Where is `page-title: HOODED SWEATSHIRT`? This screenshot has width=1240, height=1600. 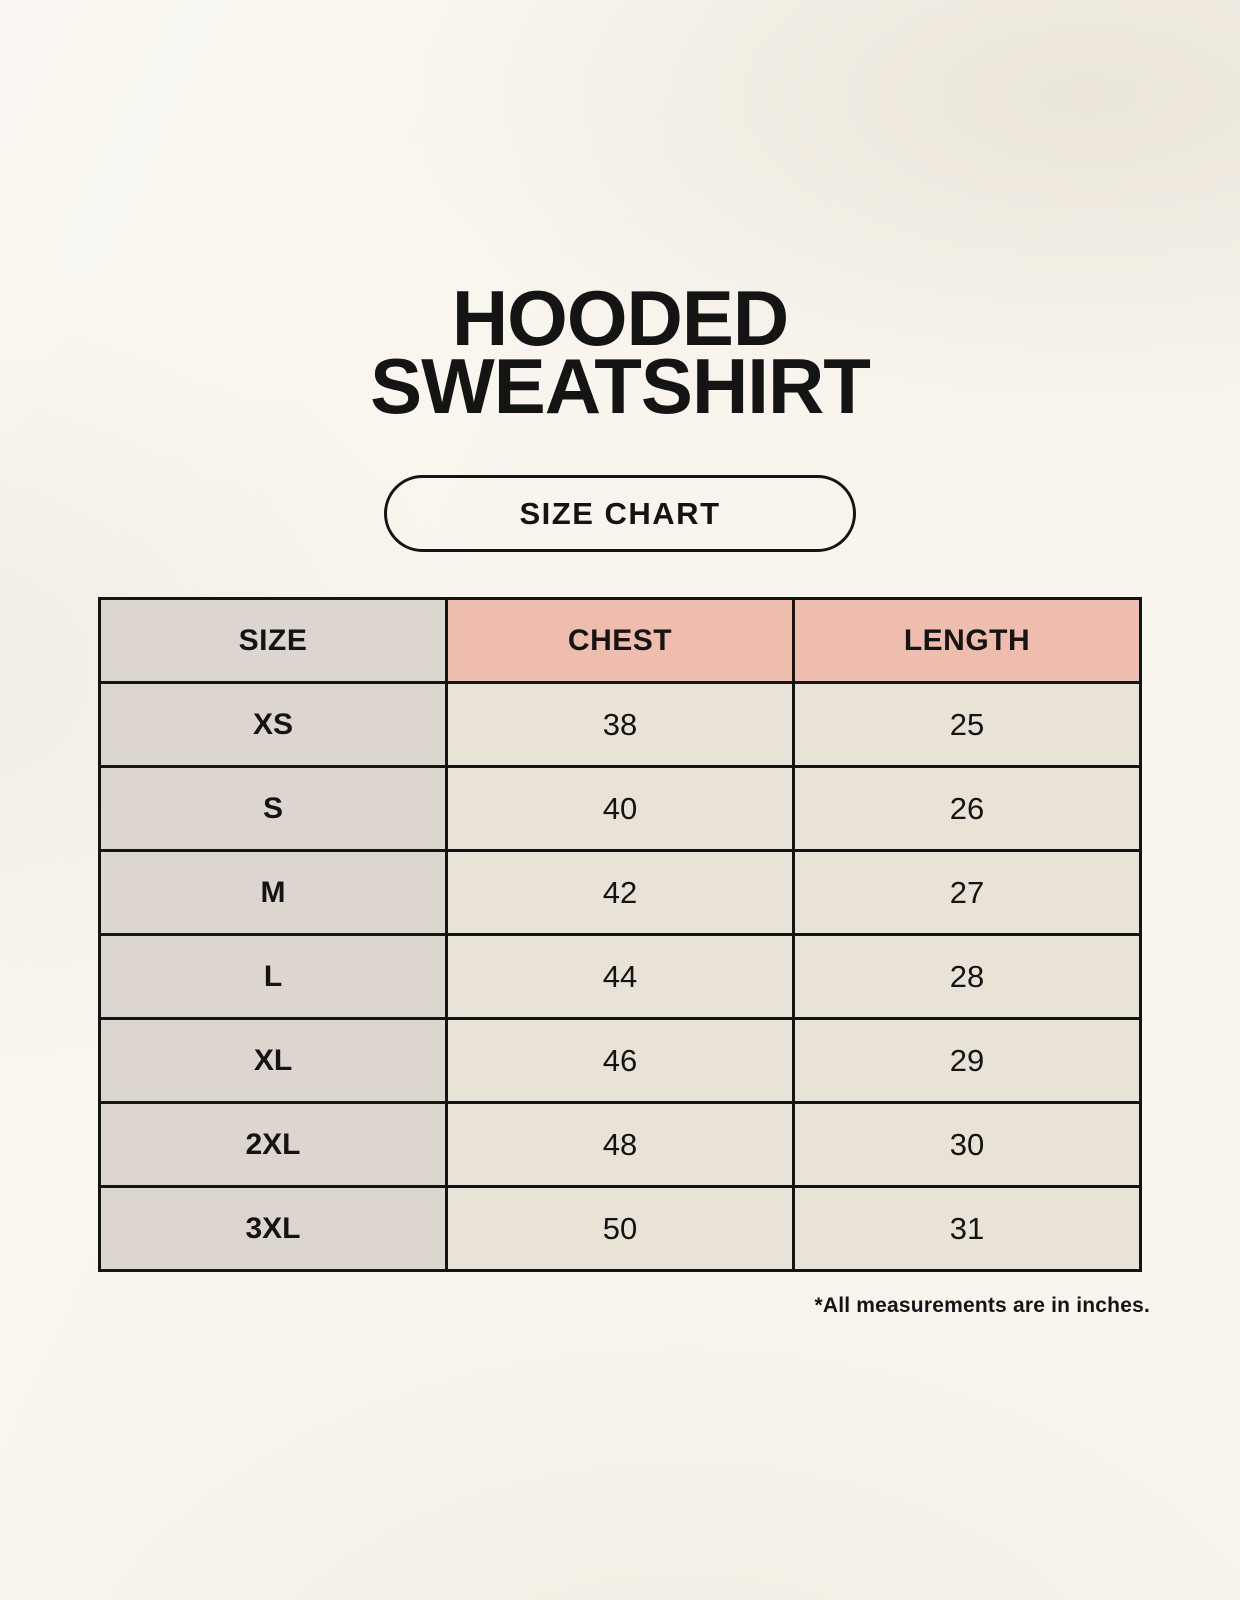 page-title: HOODED SWEATSHIRT is located at coordinates (620, 352).